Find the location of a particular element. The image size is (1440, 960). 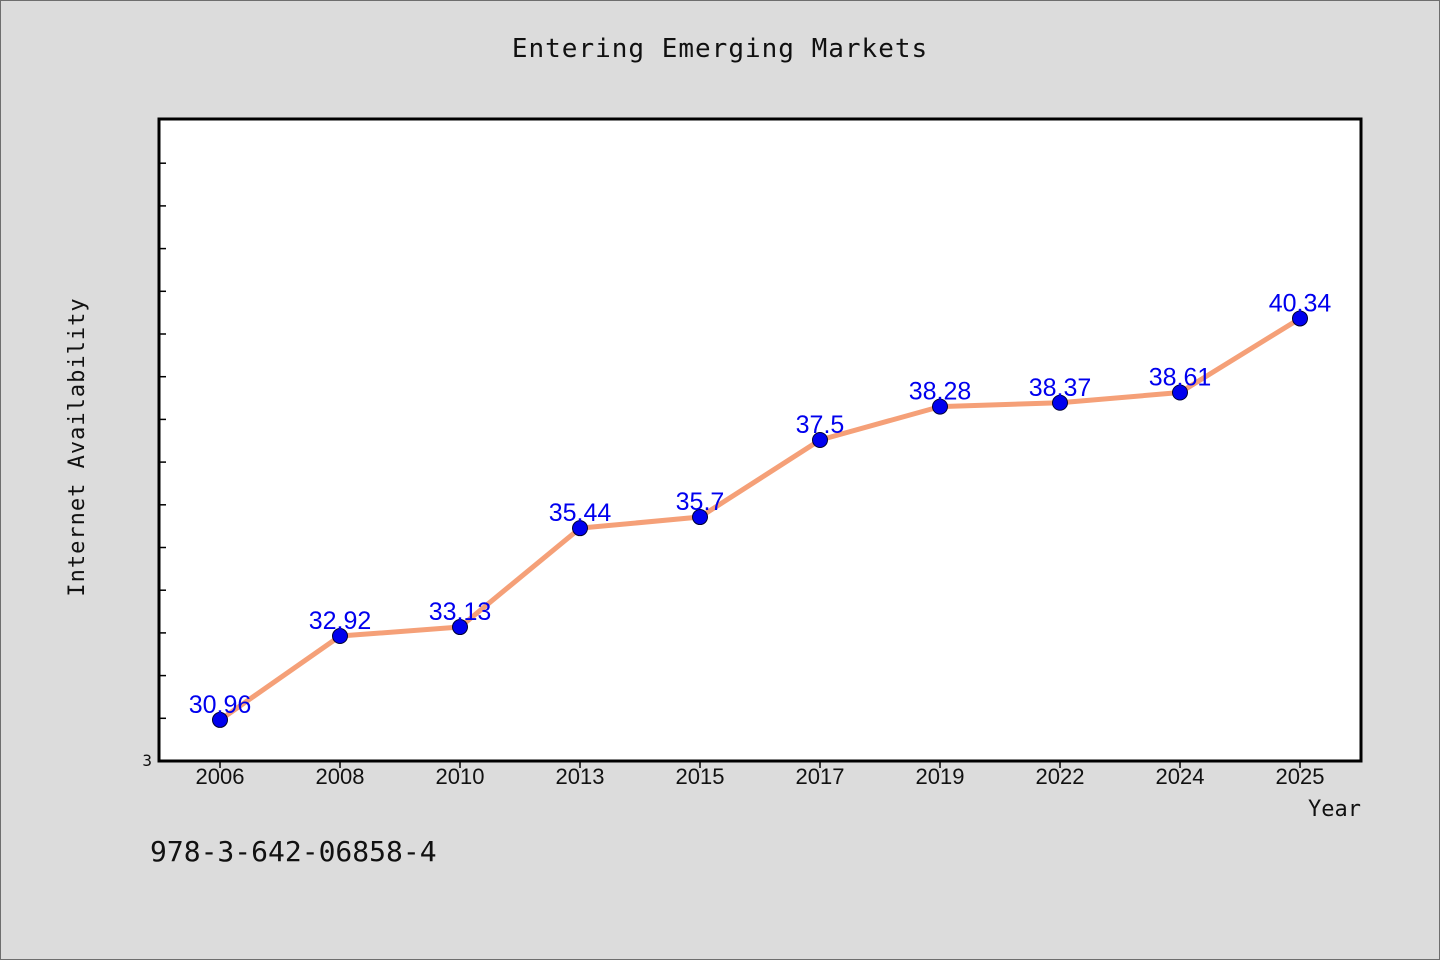

data-label: 38.28 is located at coordinates (940, 392).